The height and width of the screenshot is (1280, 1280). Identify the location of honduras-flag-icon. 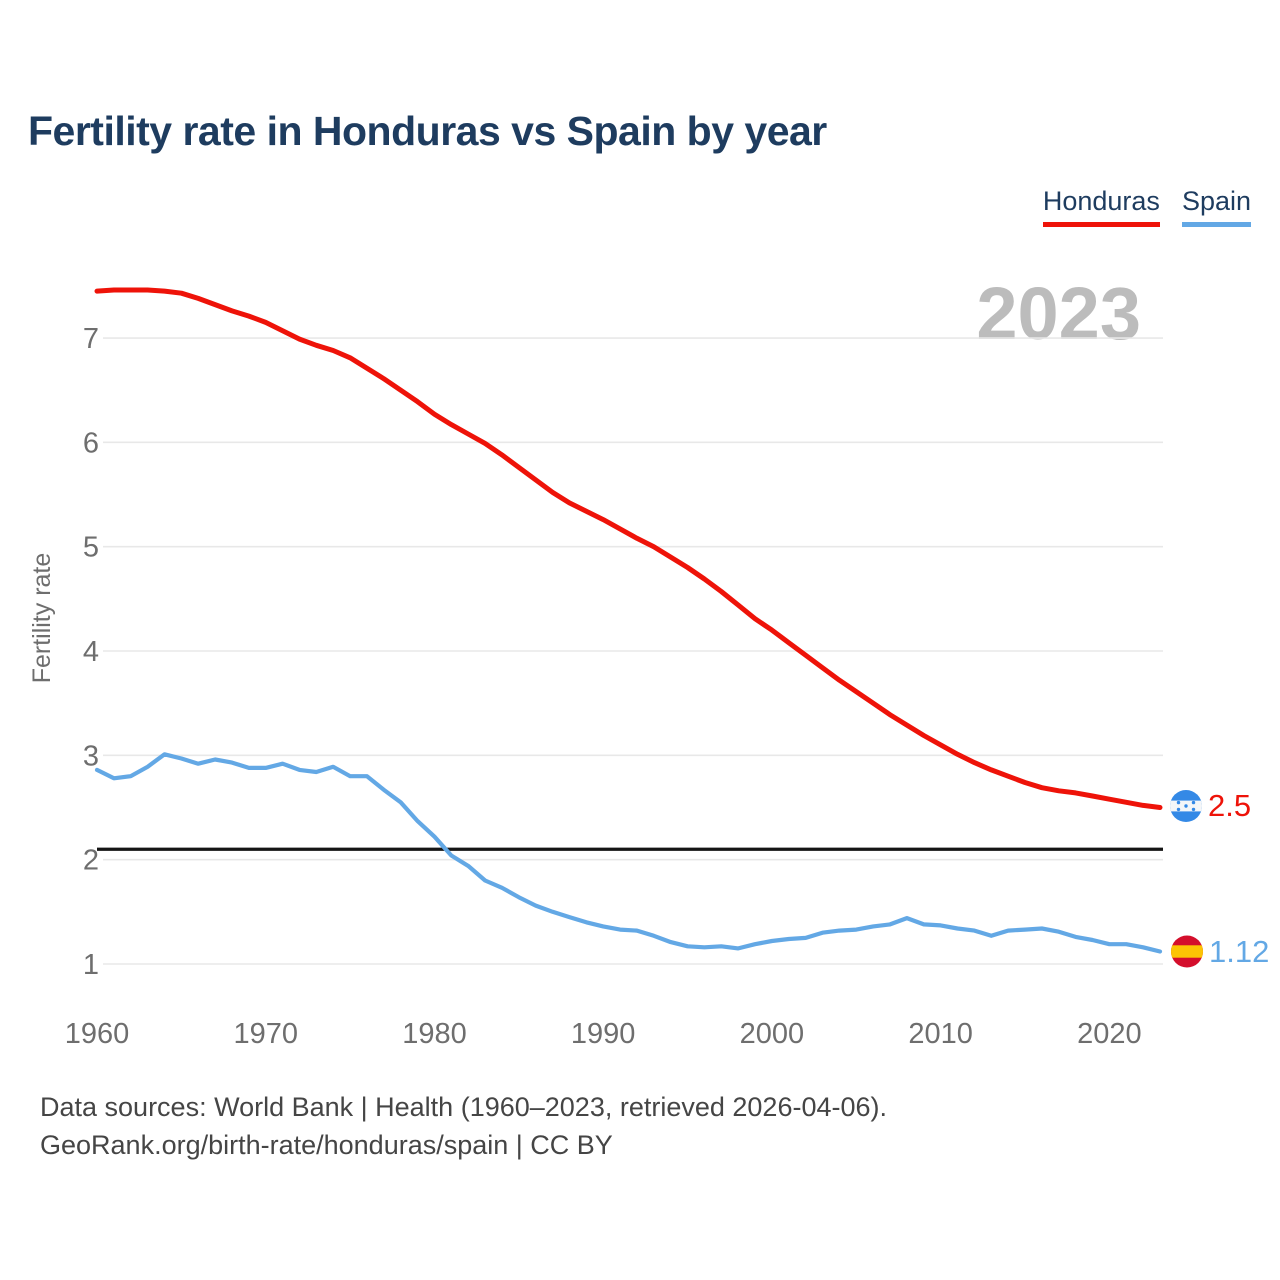
(1186, 806).